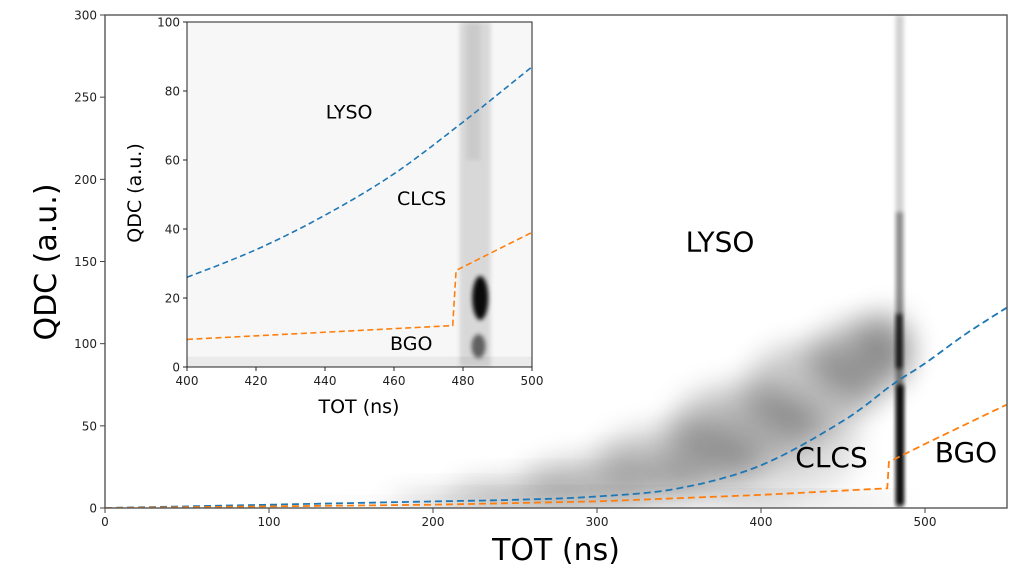 The height and width of the screenshot is (576, 1024). Describe the element at coordinates (386, 228) in the screenshot. I see `inset-region-labels: LYSO CLCS BGO` at that location.